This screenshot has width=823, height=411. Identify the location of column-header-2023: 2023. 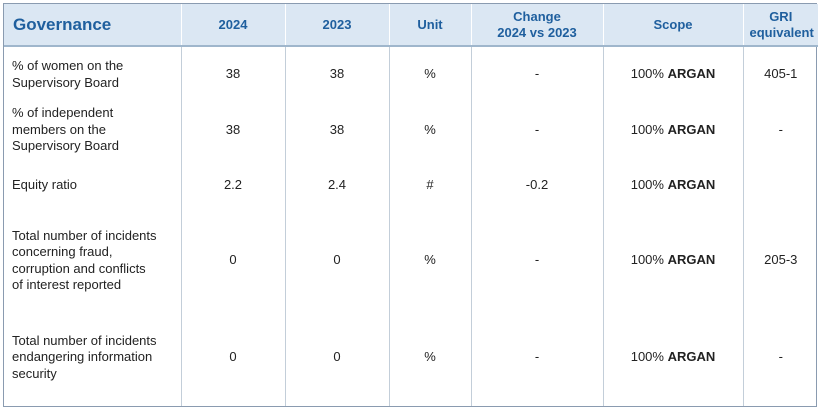
(337, 25).